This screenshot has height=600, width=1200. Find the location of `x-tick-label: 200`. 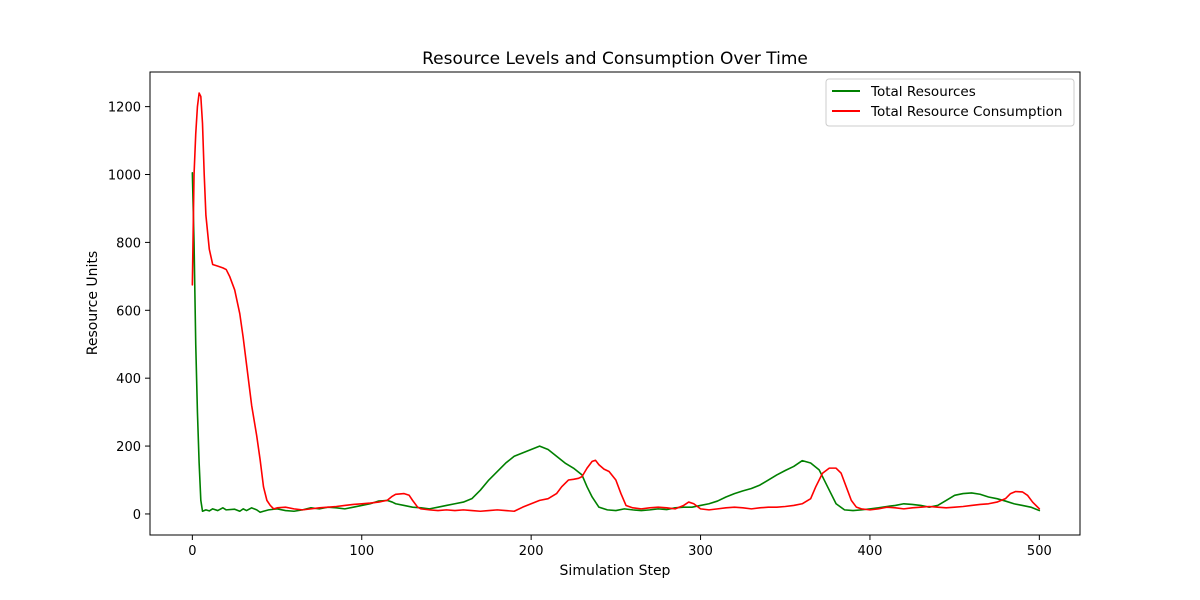

x-tick-label: 200 is located at coordinates (531, 551).